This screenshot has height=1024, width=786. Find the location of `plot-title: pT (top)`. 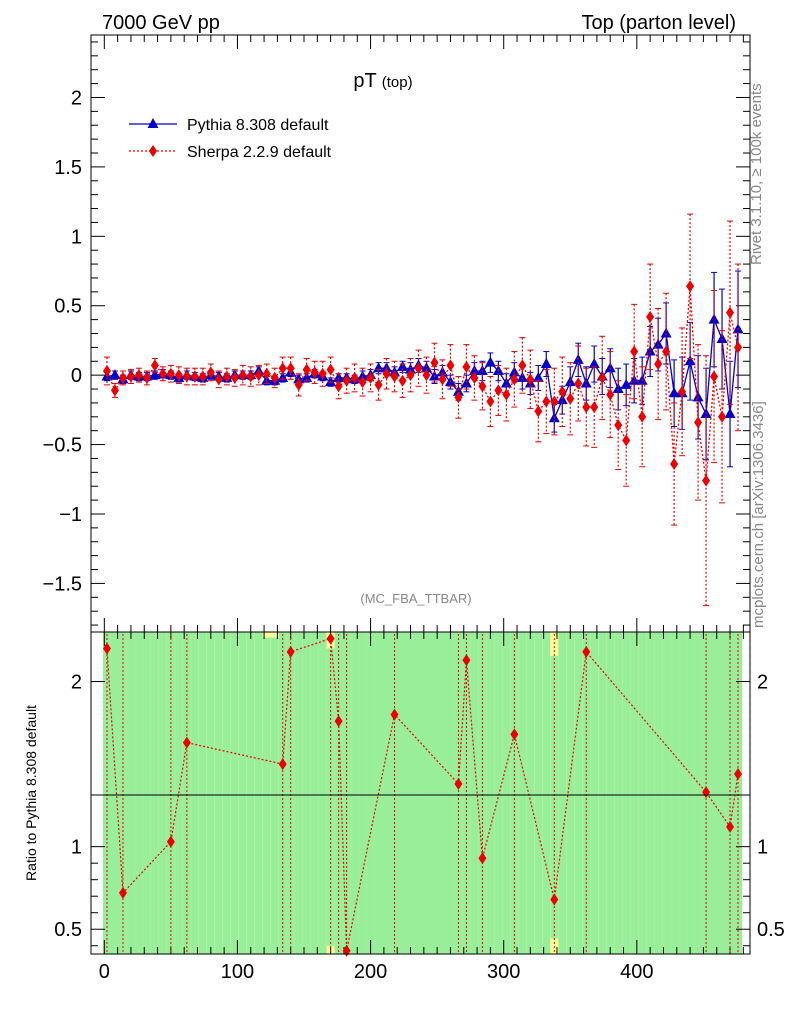

plot-title: pT (top) is located at coordinates (382, 81).